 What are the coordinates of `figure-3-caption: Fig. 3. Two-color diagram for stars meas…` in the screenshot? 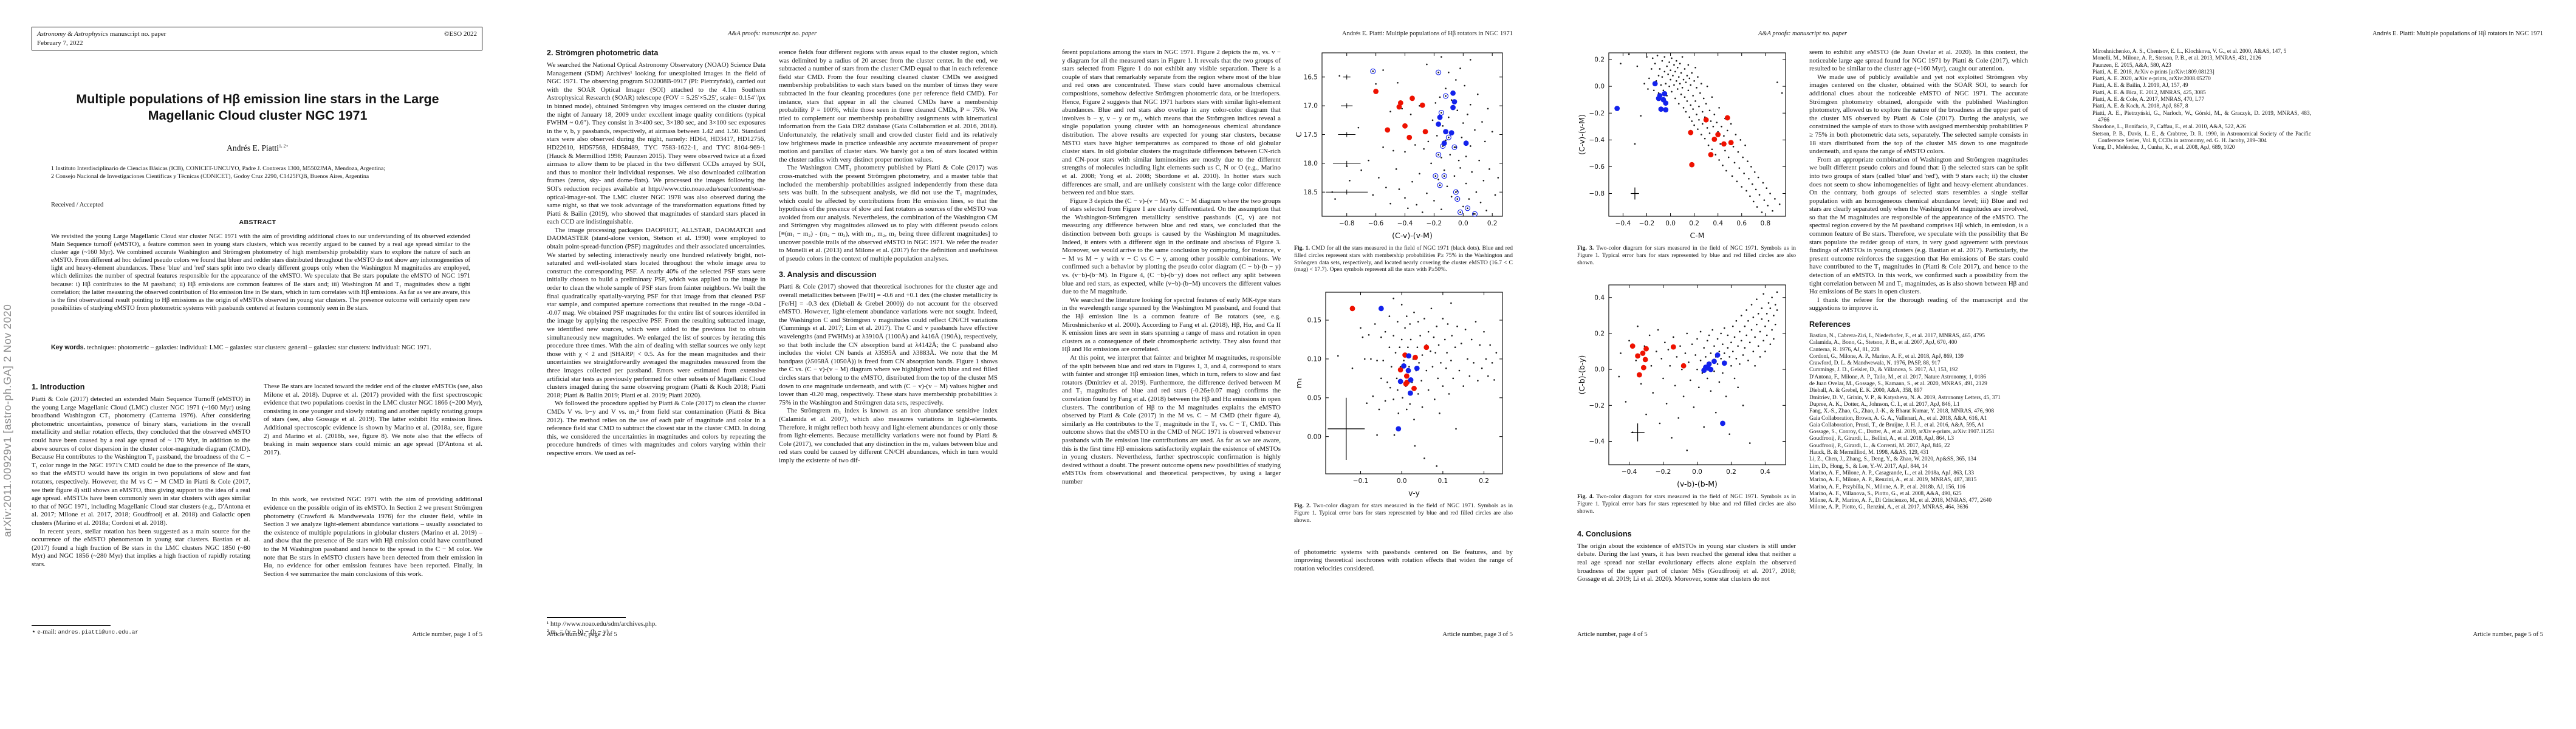 It's located at (1686, 256).